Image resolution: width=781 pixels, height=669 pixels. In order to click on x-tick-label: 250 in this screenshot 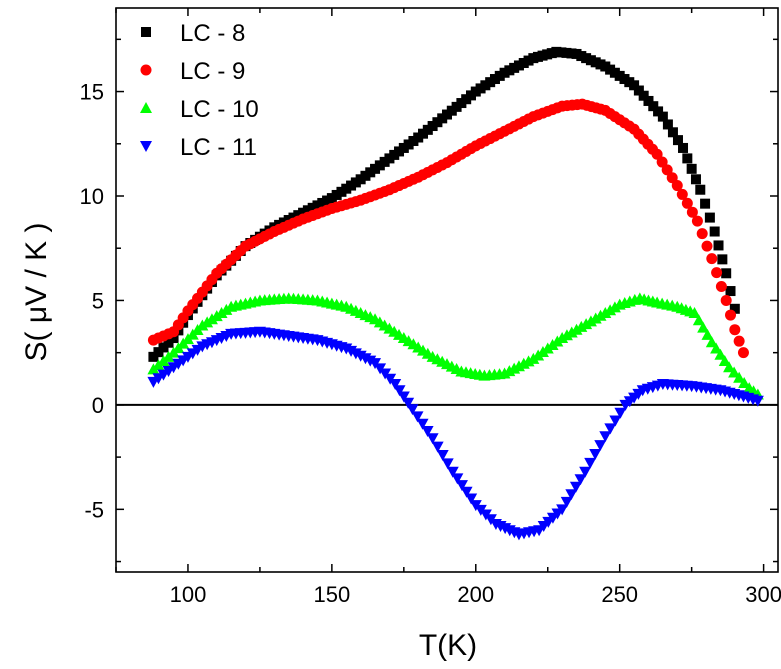, I will do `click(619, 594)`.